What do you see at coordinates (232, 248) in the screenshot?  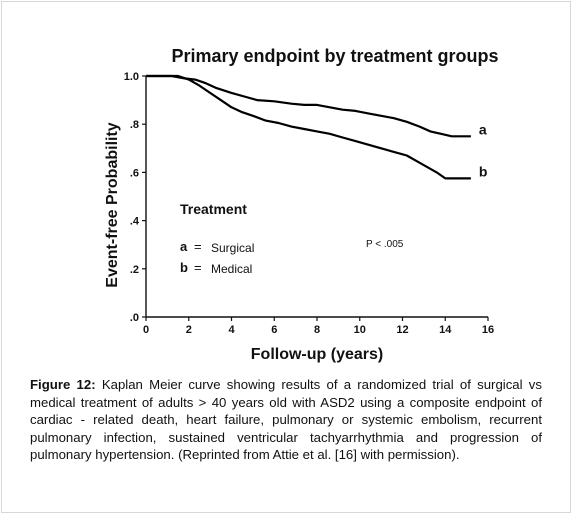 I see `legend-label-a: Surgical` at bounding box center [232, 248].